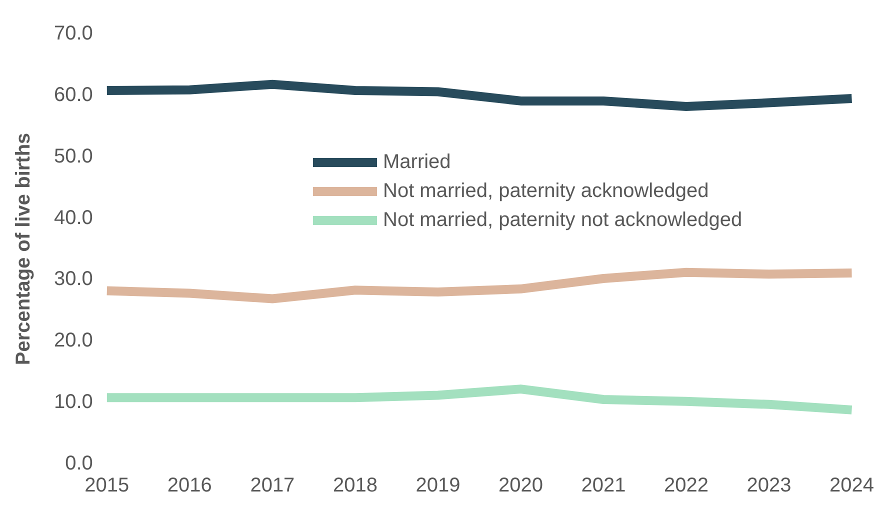 This screenshot has height=516, width=892. I want to click on x-tick-label: 2023, so click(769, 485).